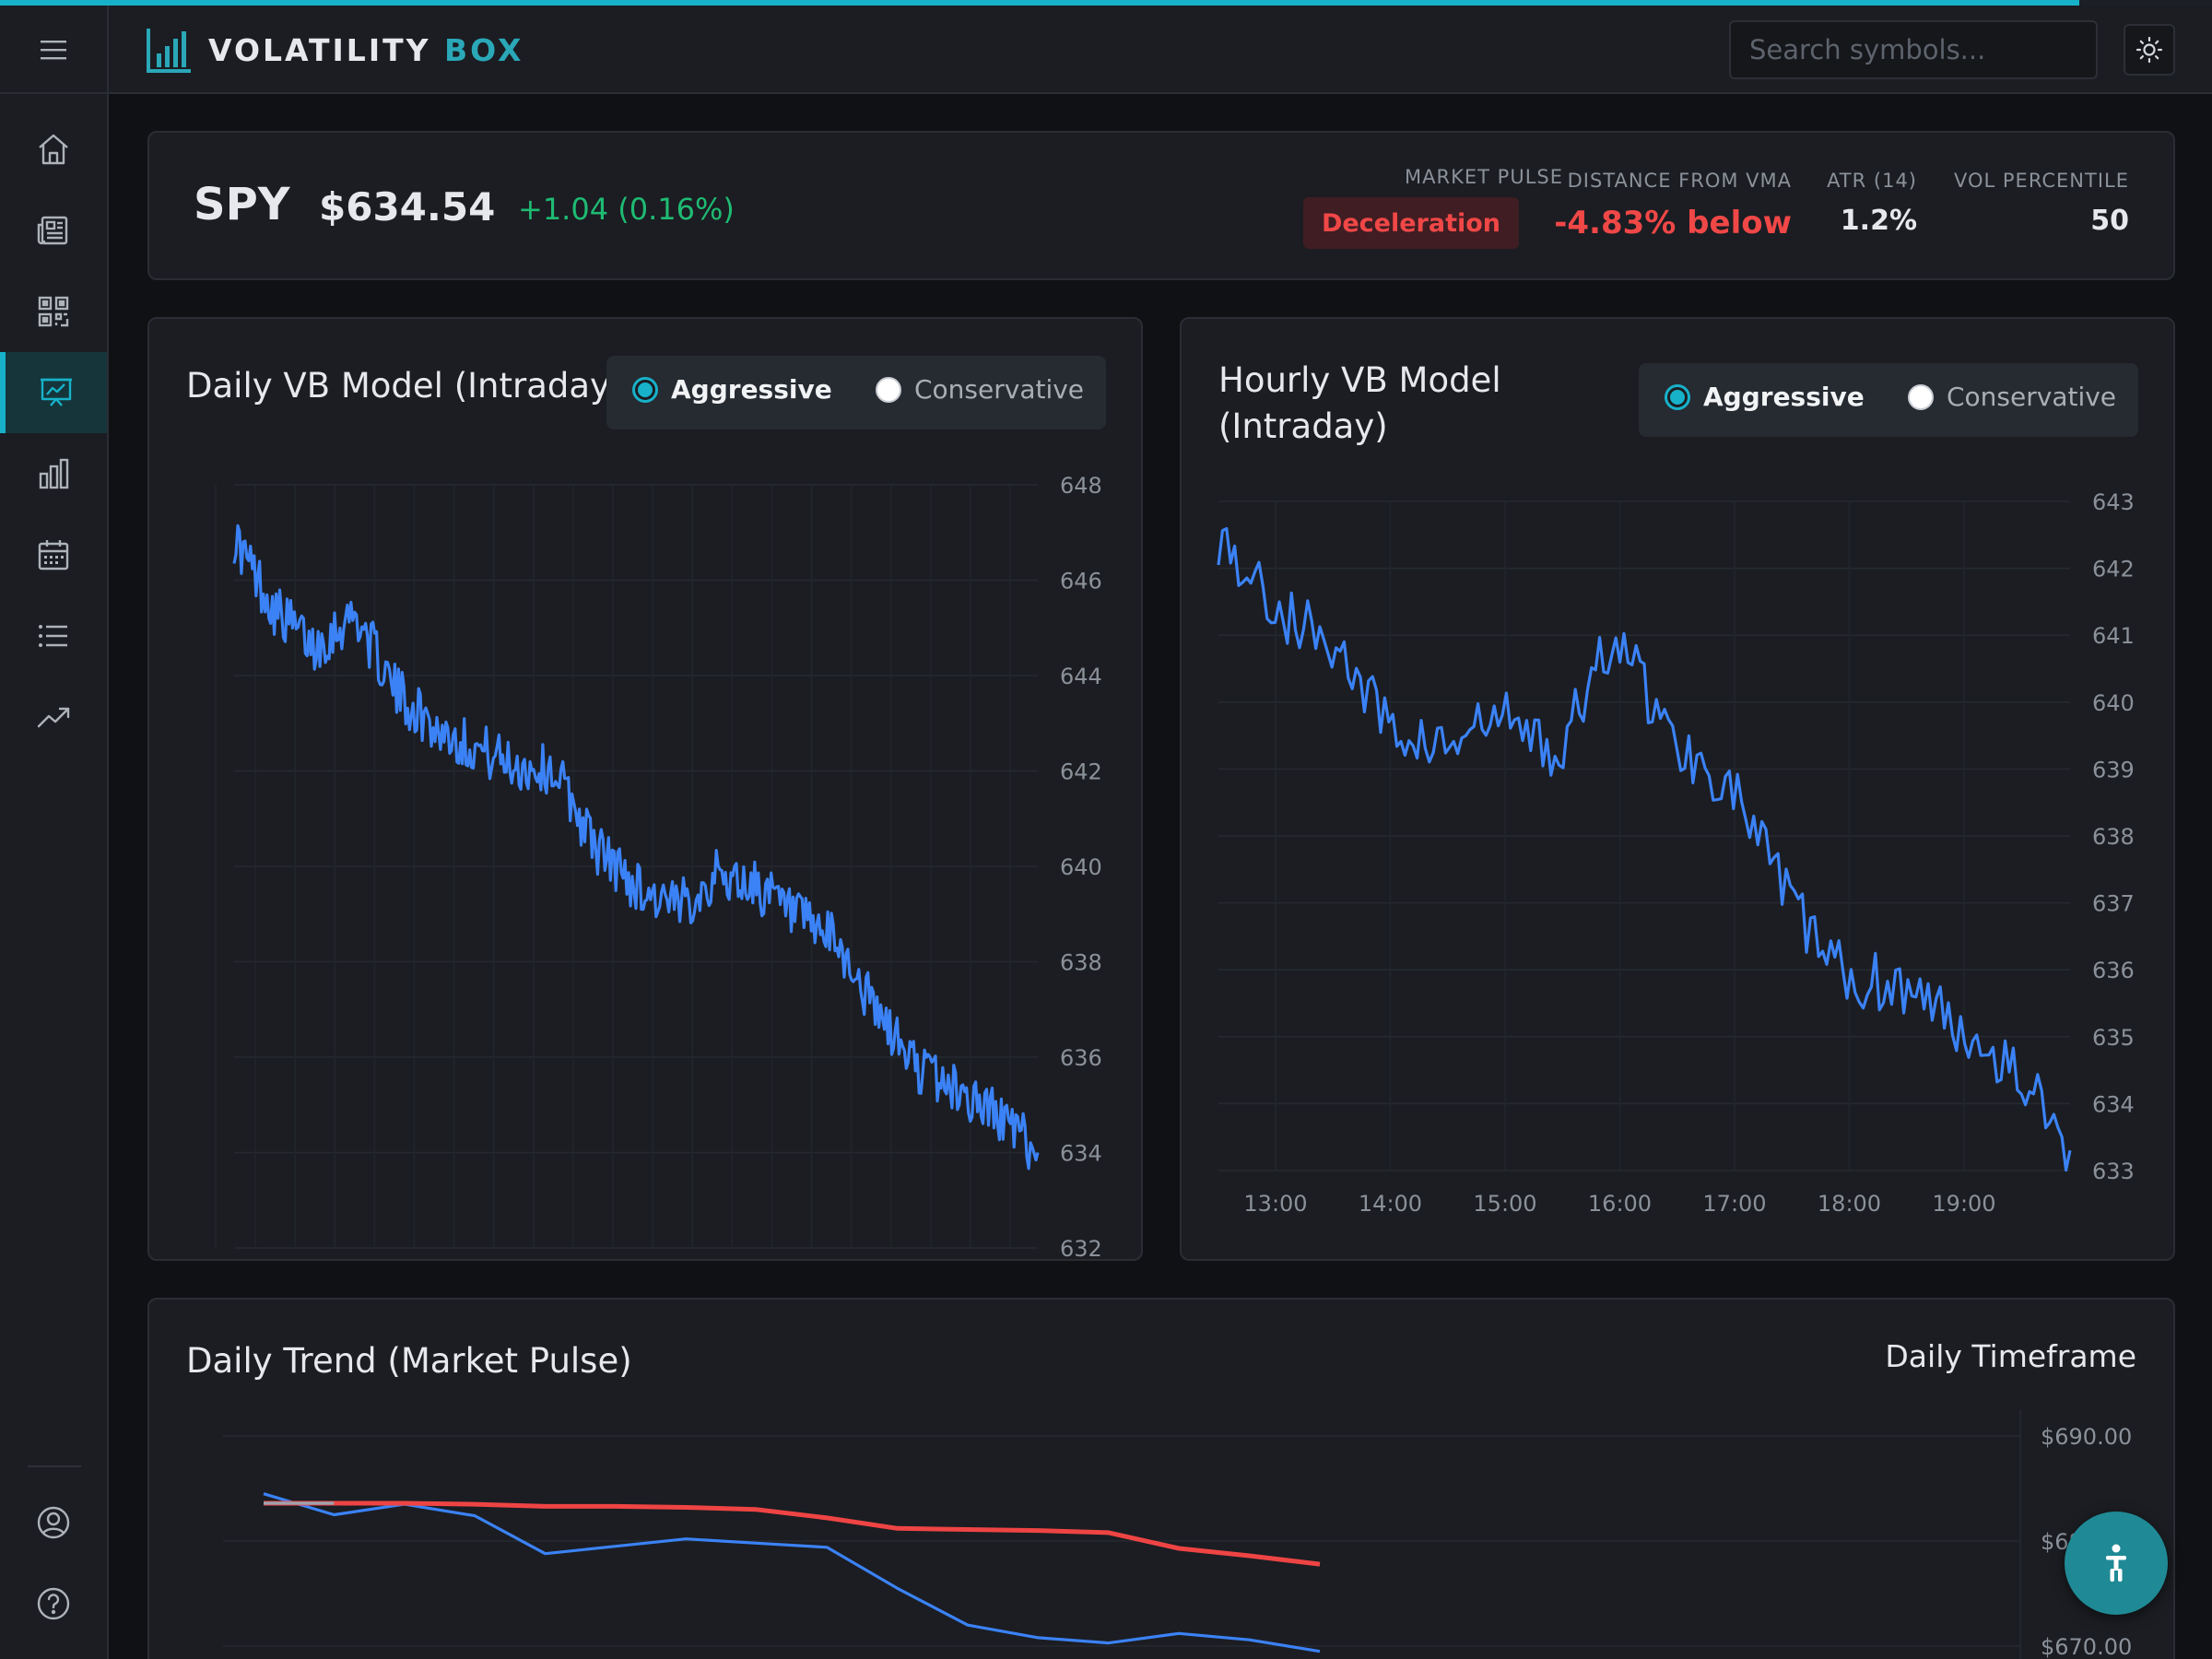  I want to click on brand-logo: VOLATILITY BOX, so click(335, 50).